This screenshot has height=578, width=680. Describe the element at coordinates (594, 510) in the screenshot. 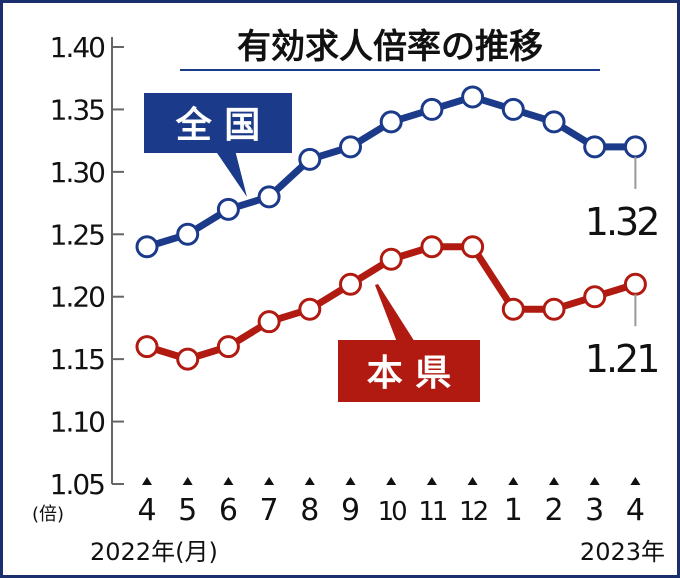

I see `x-tick-label: 3` at that location.